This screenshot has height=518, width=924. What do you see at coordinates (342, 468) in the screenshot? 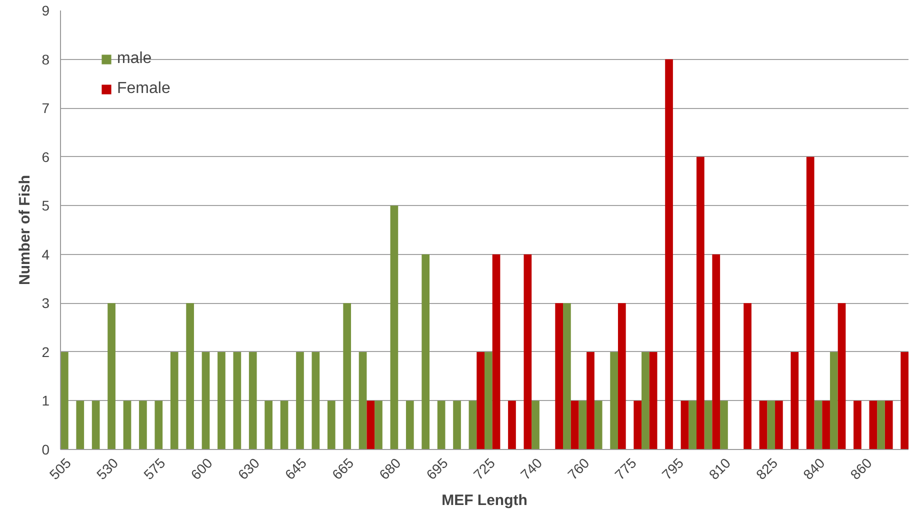
I see `x-tick-label: 665` at bounding box center [342, 468].